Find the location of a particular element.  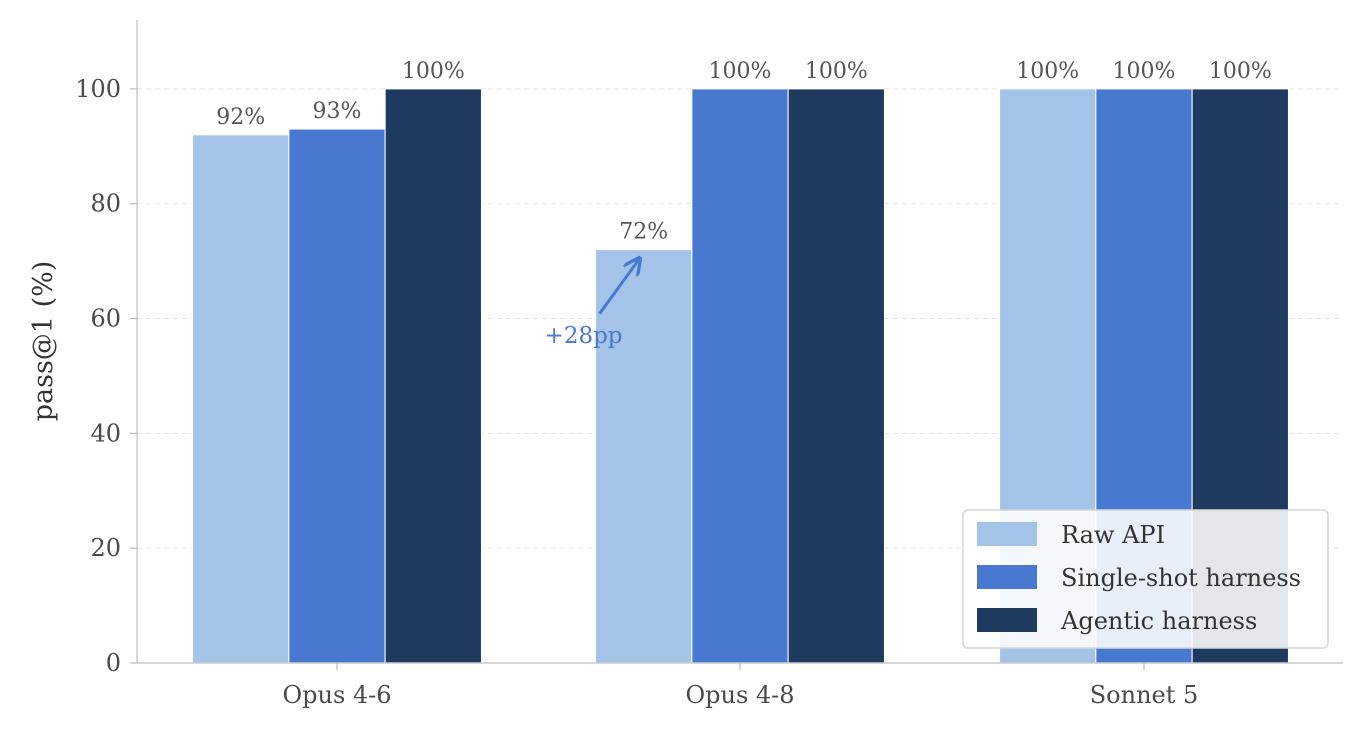

y-ticks: 0 20 40 60 80 100 is located at coordinates (106, 376).